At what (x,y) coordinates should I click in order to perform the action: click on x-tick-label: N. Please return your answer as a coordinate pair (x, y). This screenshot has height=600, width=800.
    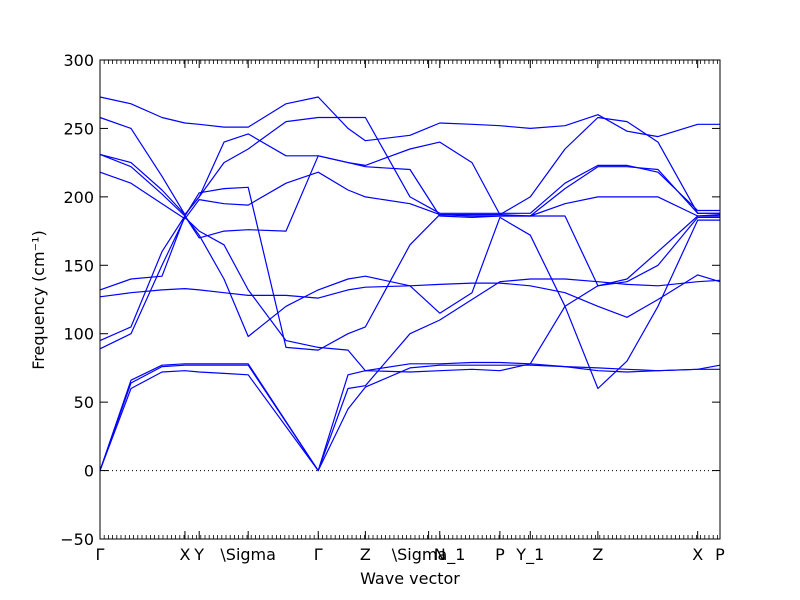
    Looking at the image, I should click on (440, 554).